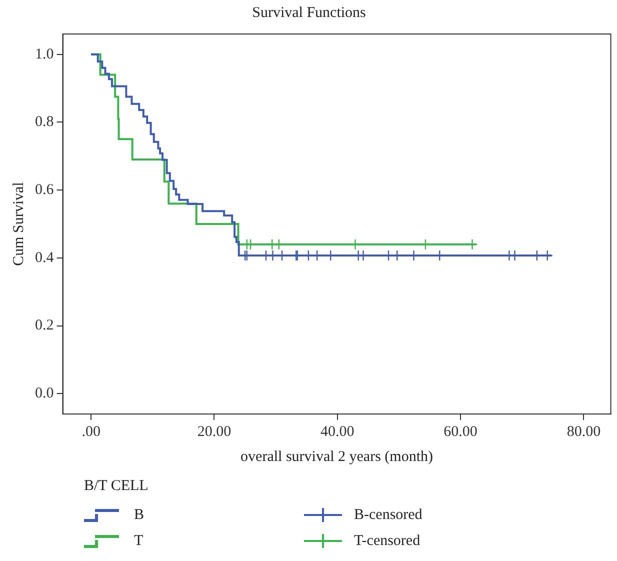  What do you see at coordinates (91, 432) in the screenshot?
I see `x-tick-label: .00` at bounding box center [91, 432].